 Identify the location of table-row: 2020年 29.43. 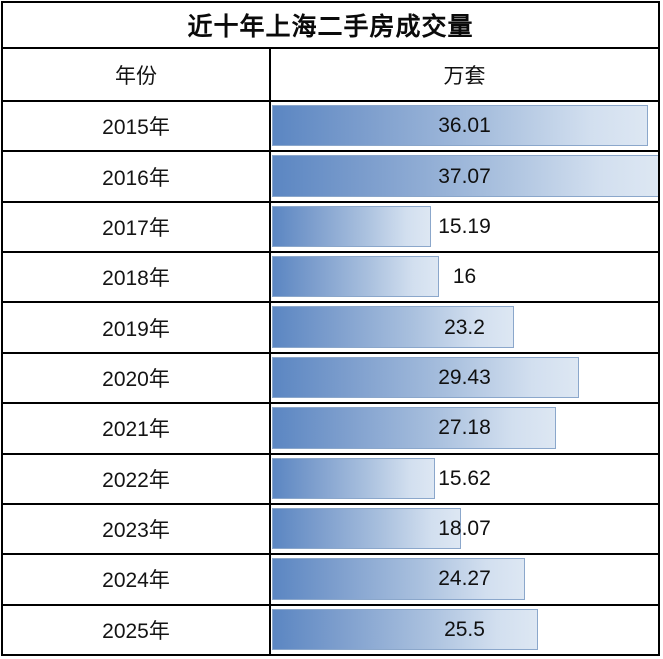
(330, 379).